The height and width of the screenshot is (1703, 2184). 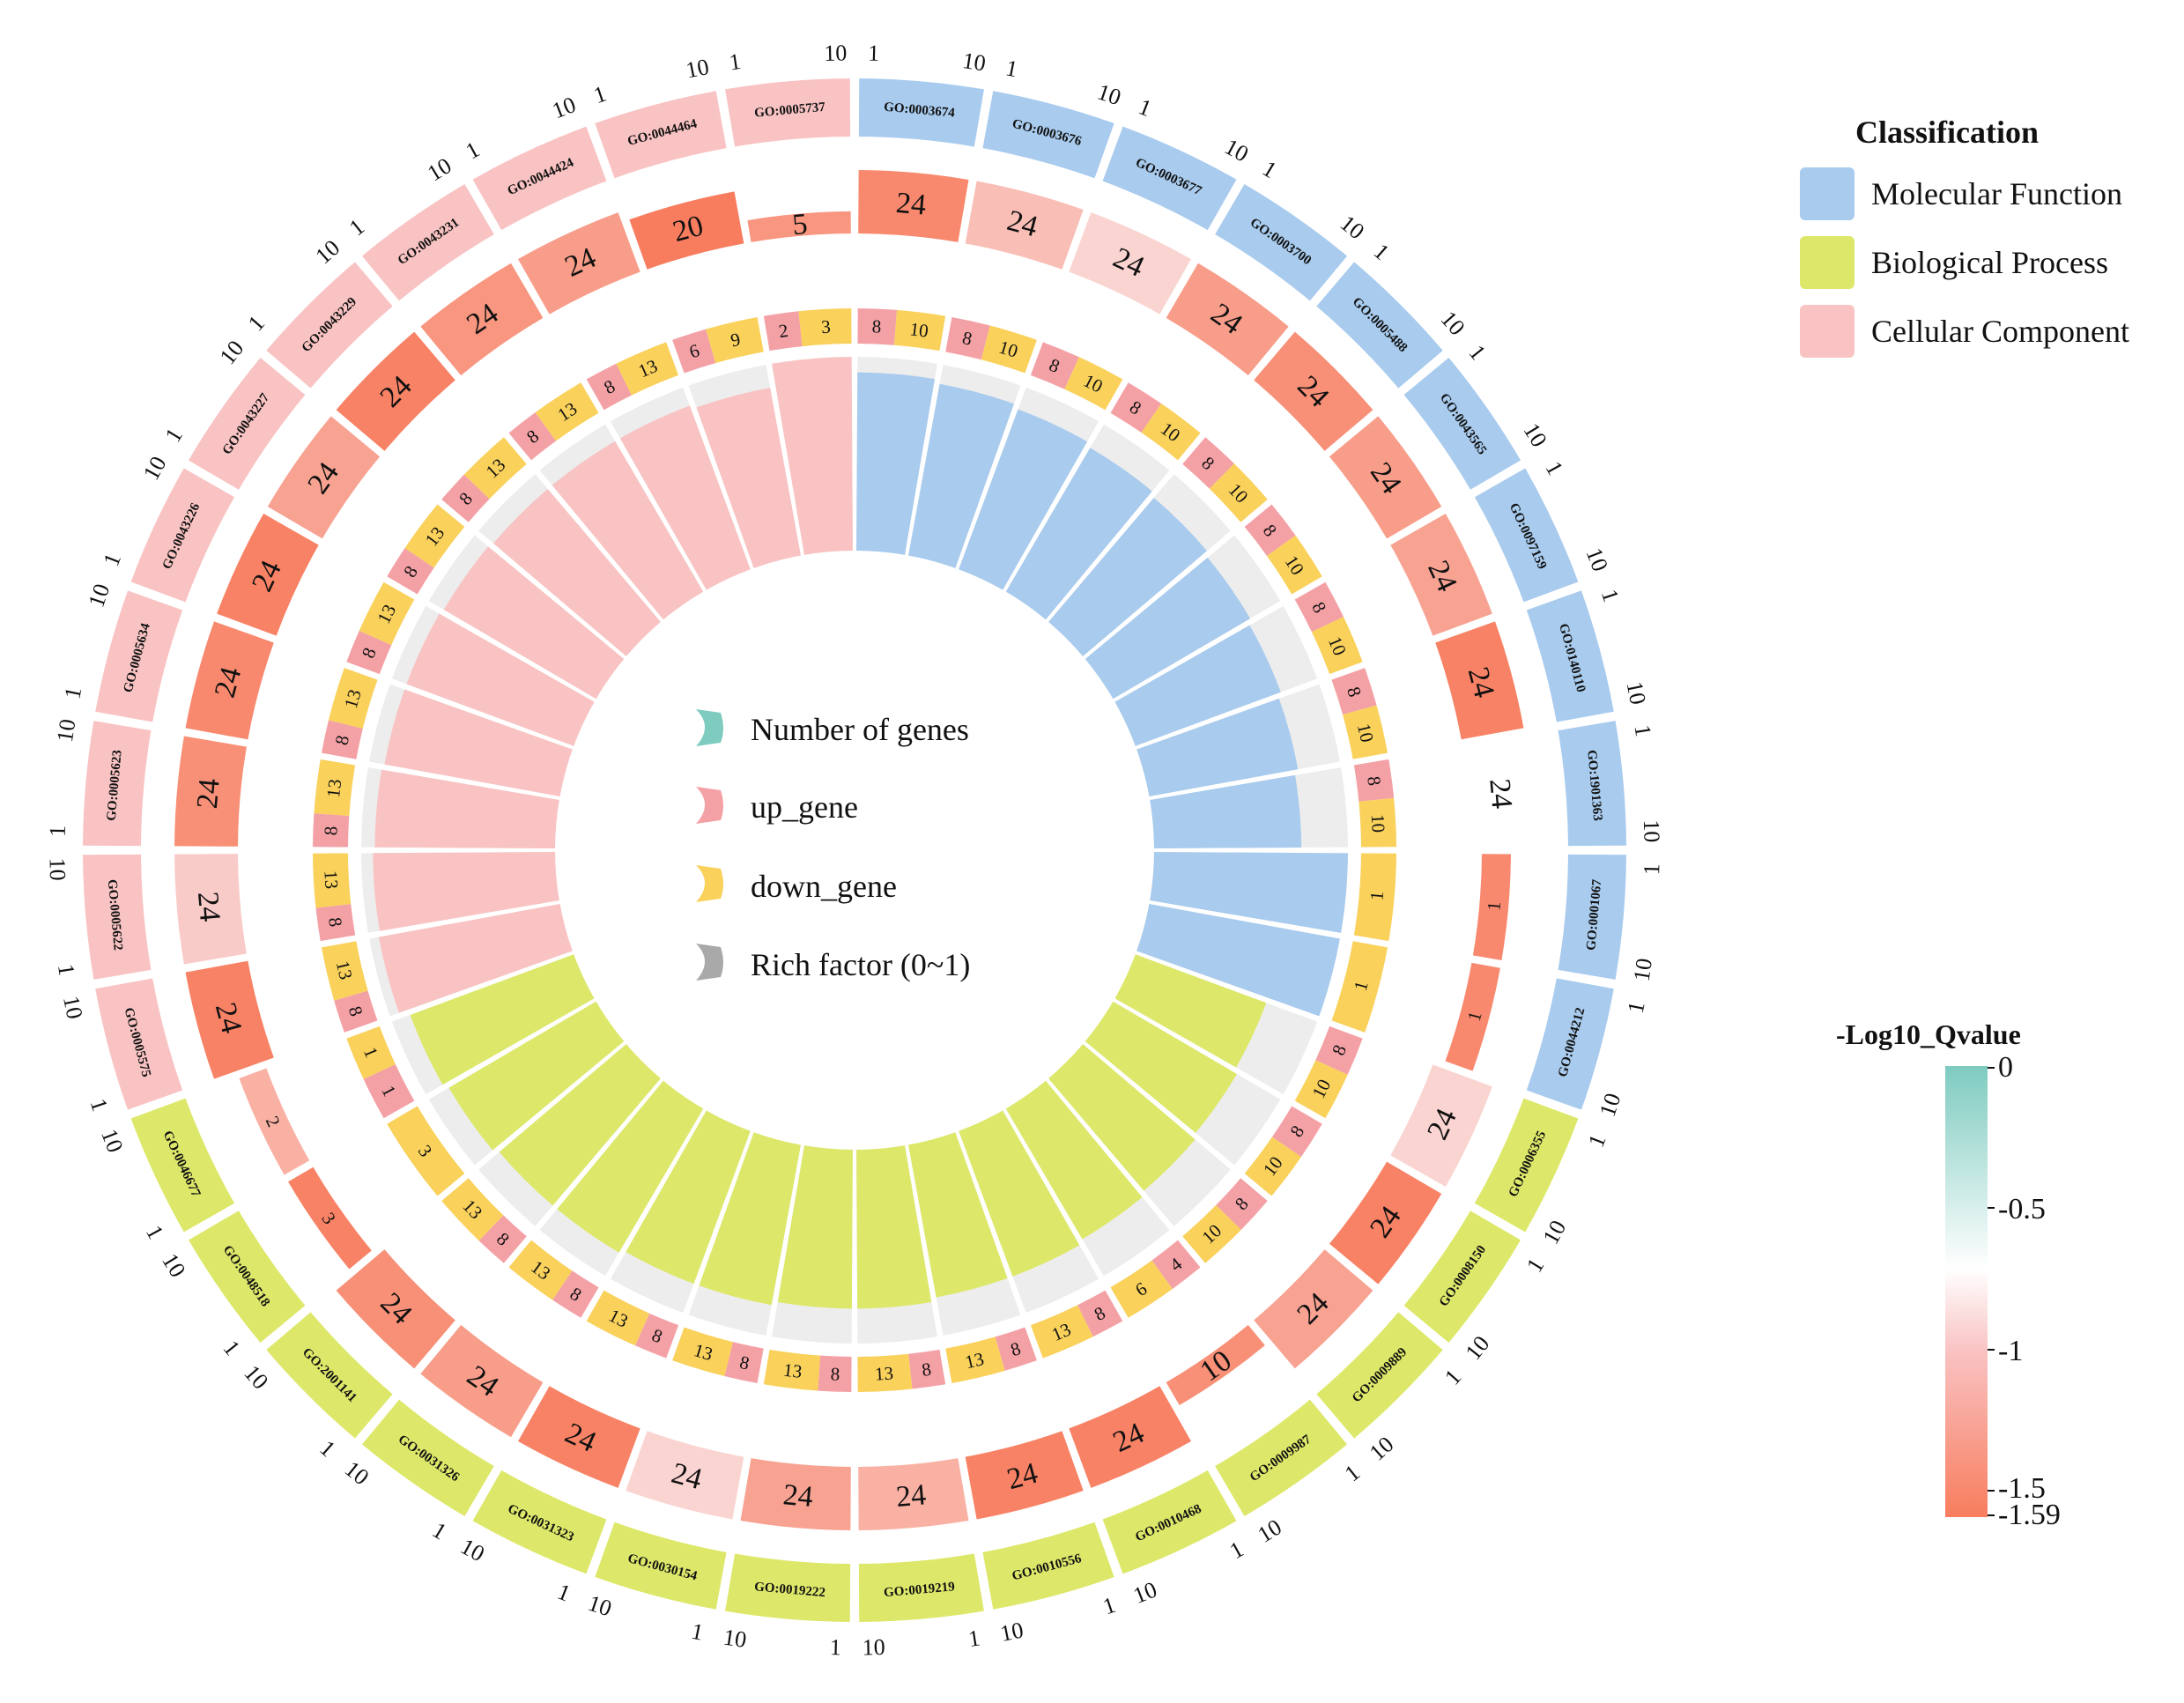 I want to click on tick-10-label-24: 10, so click(x=112, y=1140).